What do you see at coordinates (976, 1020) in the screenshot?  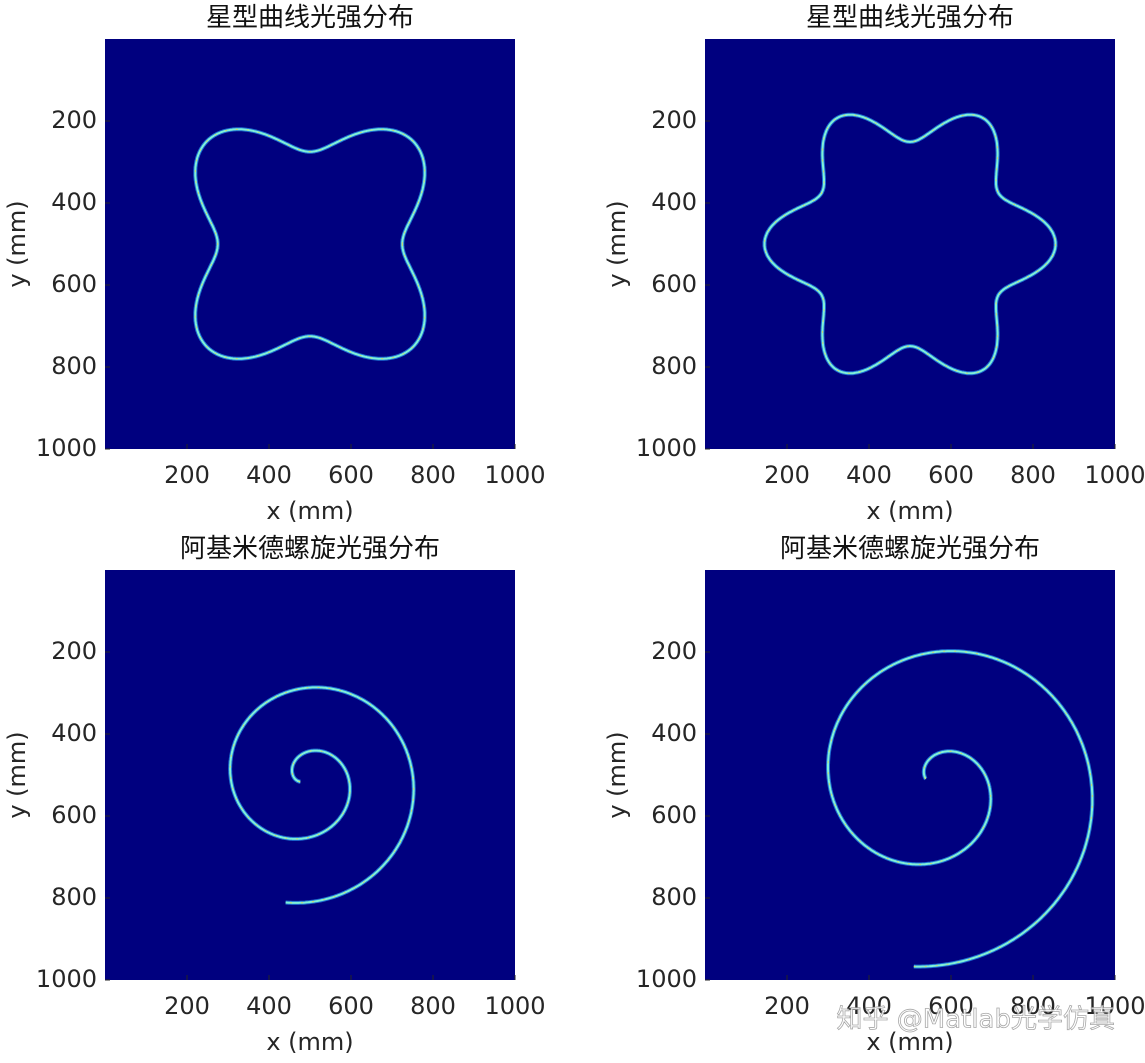 I see `watermark: 知乎 @Matlab光学仿真` at bounding box center [976, 1020].